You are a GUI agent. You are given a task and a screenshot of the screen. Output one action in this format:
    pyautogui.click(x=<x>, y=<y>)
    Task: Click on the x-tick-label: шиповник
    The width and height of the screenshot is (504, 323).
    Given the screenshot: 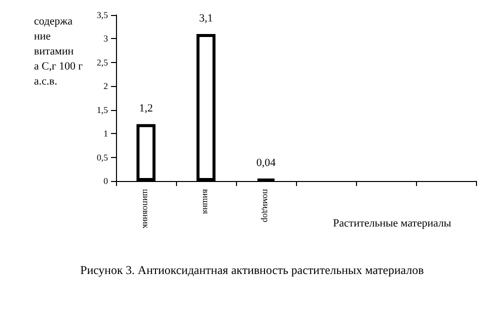 What is the action you would take?
    pyautogui.click(x=146, y=209)
    